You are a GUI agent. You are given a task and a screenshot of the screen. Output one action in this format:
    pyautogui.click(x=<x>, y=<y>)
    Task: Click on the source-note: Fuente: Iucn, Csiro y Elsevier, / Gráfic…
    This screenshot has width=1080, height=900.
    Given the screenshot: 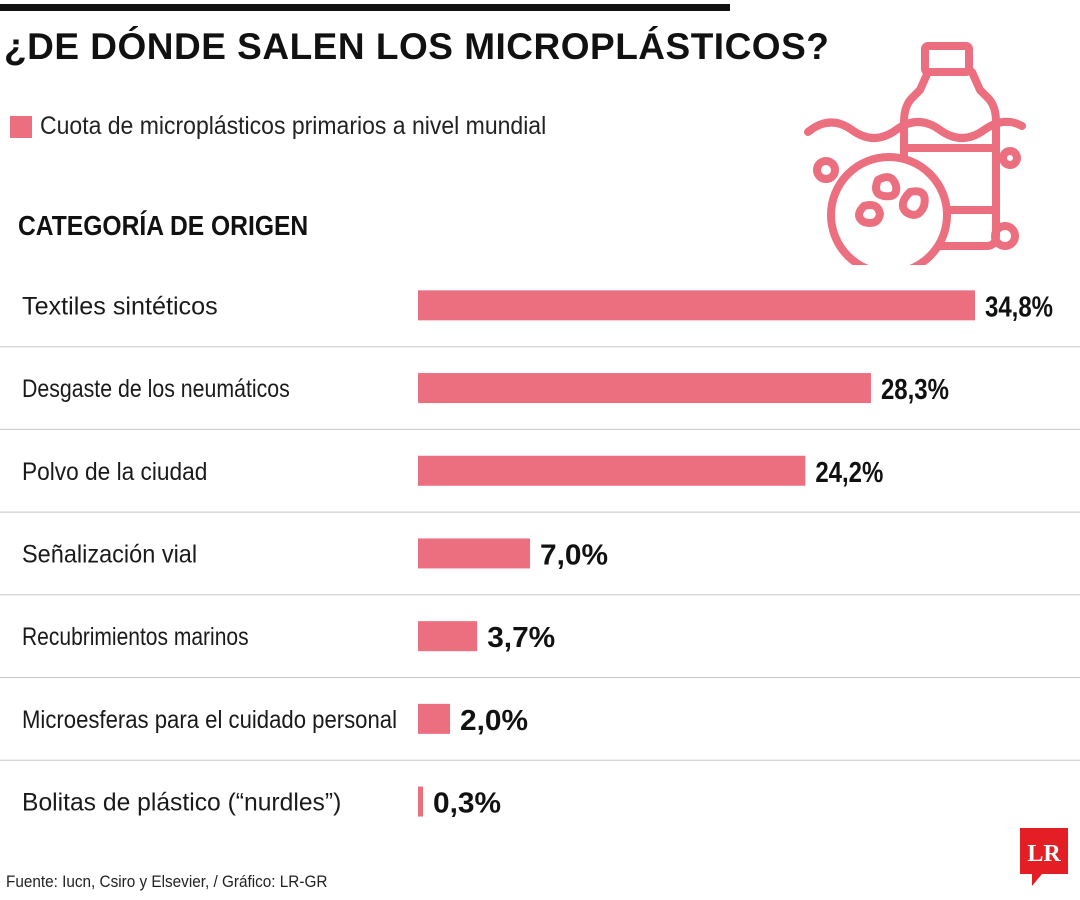 What is the action you would take?
    pyautogui.click(x=167, y=881)
    